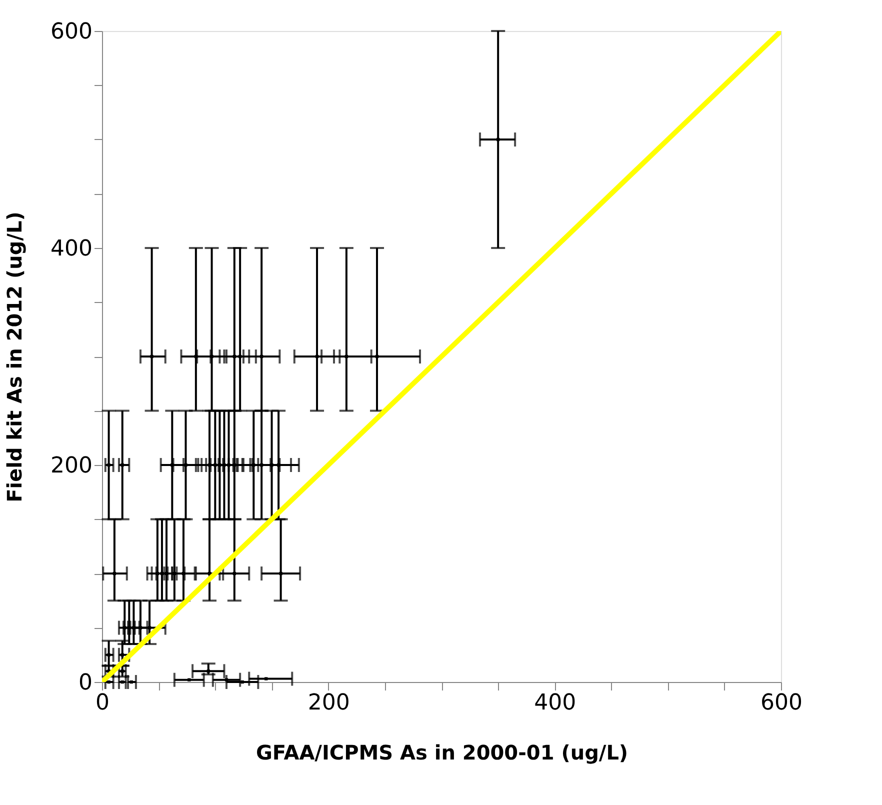  I want to click on y-axis-title: Field kit As in 2012 (ug/L), so click(14, 357).